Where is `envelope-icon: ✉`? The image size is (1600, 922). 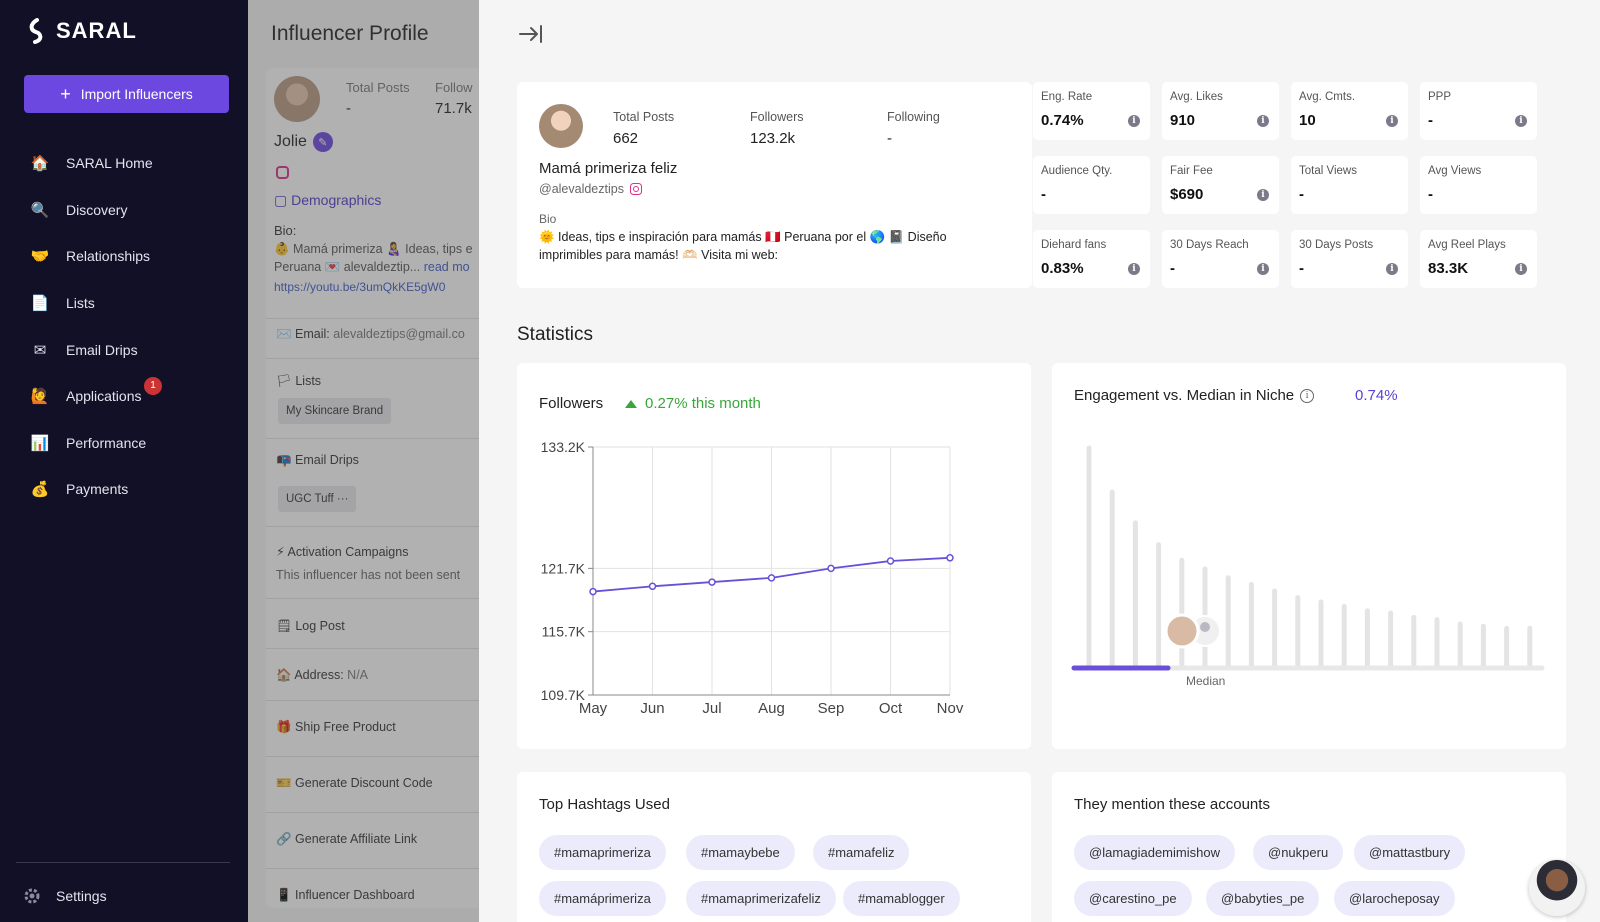 envelope-icon: ✉ is located at coordinates (40, 350).